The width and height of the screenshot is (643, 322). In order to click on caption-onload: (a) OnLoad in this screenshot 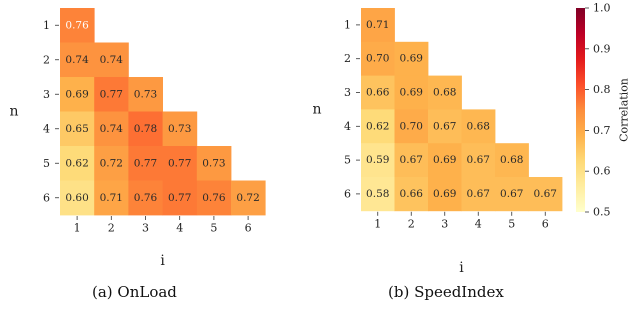, I will do `click(134, 292)`.